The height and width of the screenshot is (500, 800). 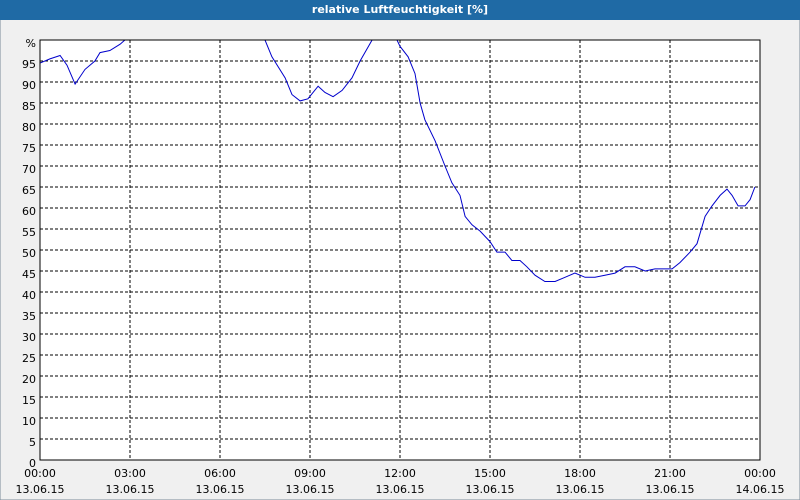 I want to click on y-tick-label: 45, so click(x=29, y=274).